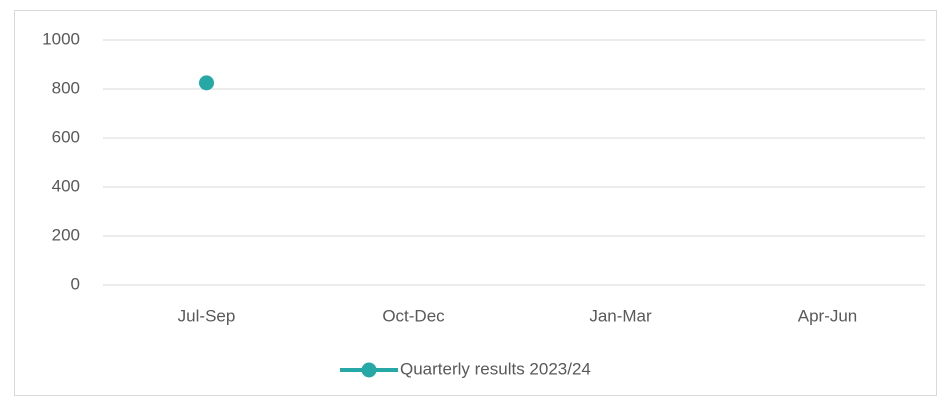 The width and height of the screenshot is (949, 401). What do you see at coordinates (207, 315) in the screenshot?
I see `x-tick-label: Jul-Sep` at bounding box center [207, 315].